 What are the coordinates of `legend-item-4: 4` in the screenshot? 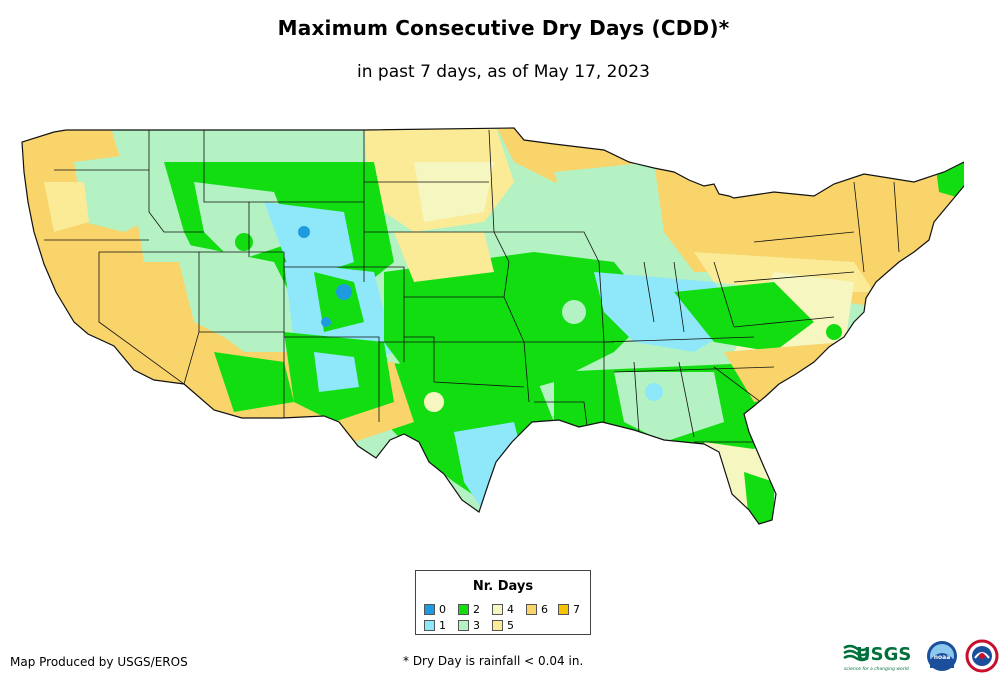 It's located at (503, 609).